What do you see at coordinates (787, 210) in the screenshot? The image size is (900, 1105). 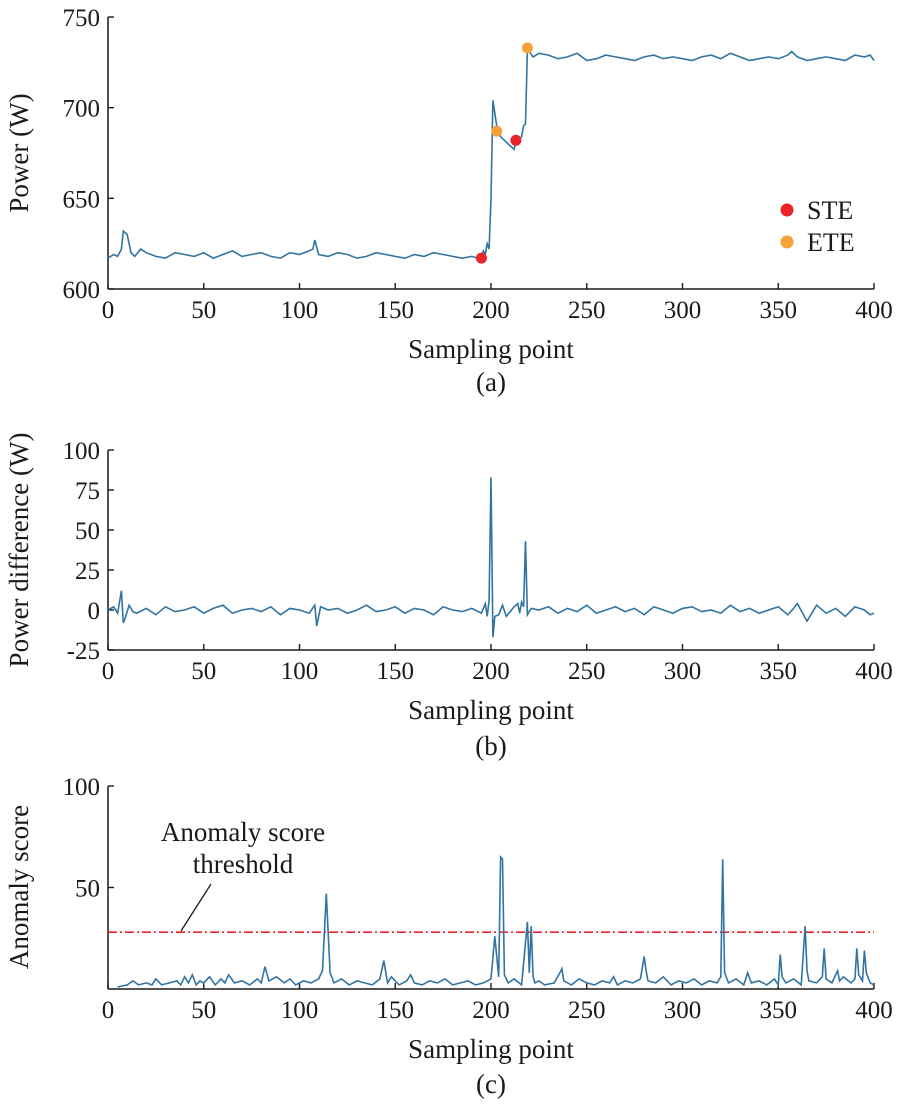 I see `legend-ste-marker` at bounding box center [787, 210].